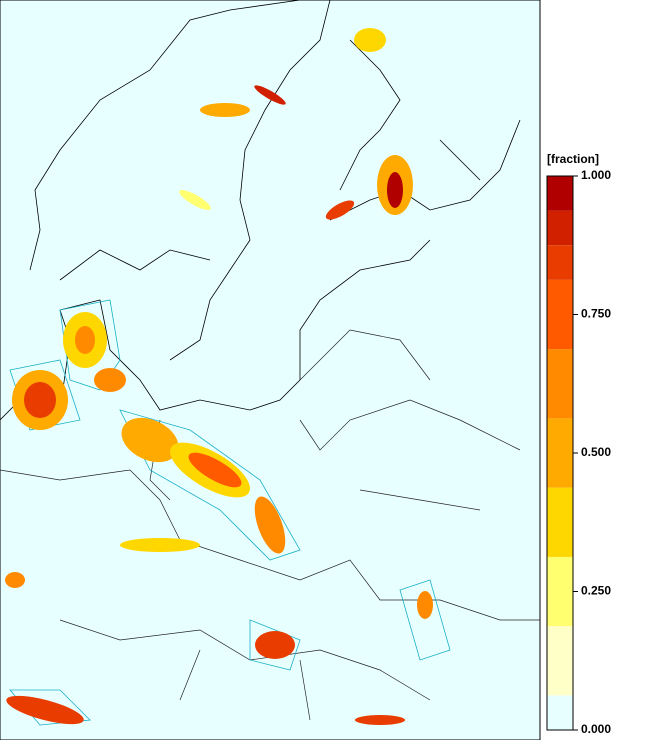  What do you see at coordinates (596, 175) in the screenshot?
I see `colorbar-tick-label: 1.000` at bounding box center [596, 175].